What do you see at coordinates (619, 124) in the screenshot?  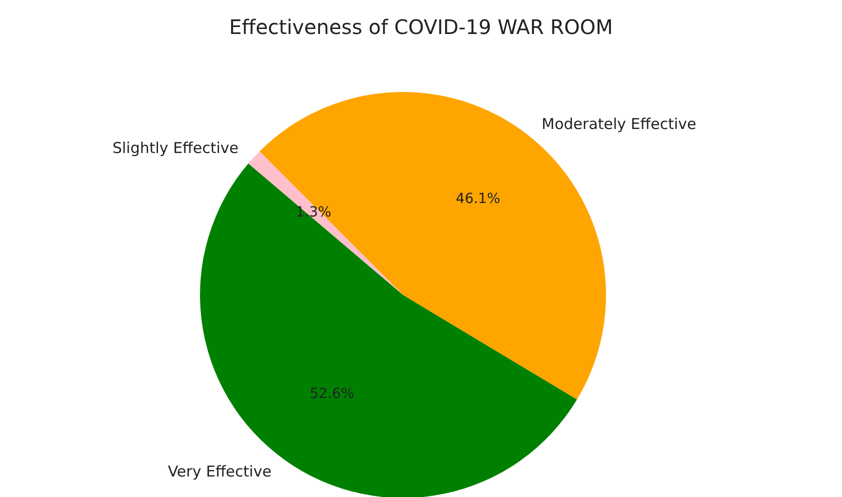 I see `slice-label: Moderately Effective` at bounding box center [619, 124].